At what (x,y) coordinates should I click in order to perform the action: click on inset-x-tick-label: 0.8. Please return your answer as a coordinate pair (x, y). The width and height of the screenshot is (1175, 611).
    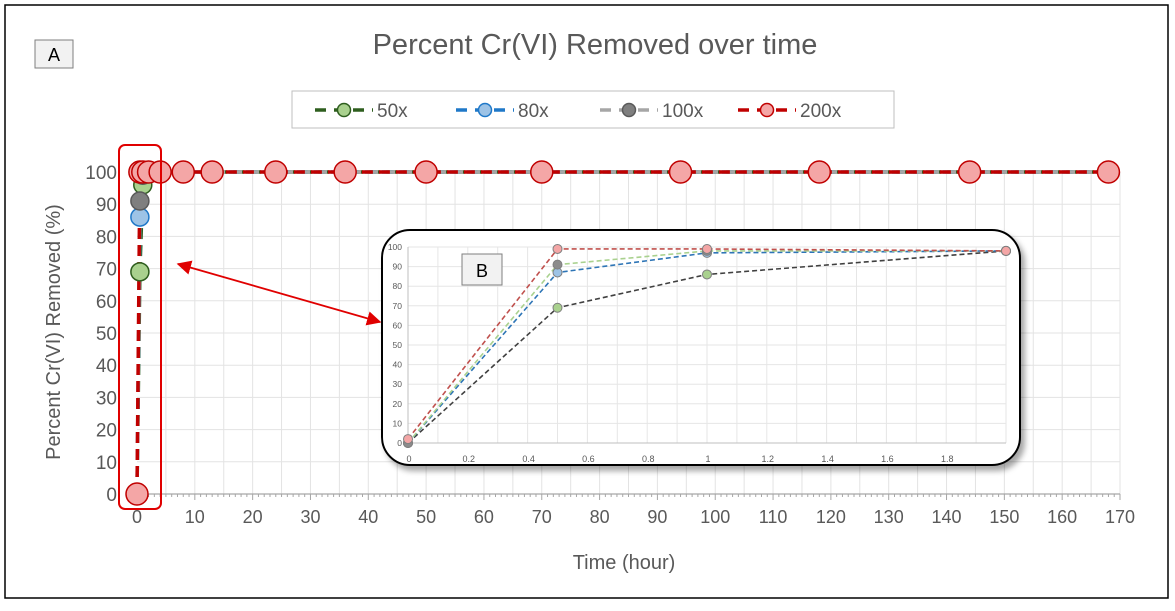
    Looking at the image, I should click on (648, 459).